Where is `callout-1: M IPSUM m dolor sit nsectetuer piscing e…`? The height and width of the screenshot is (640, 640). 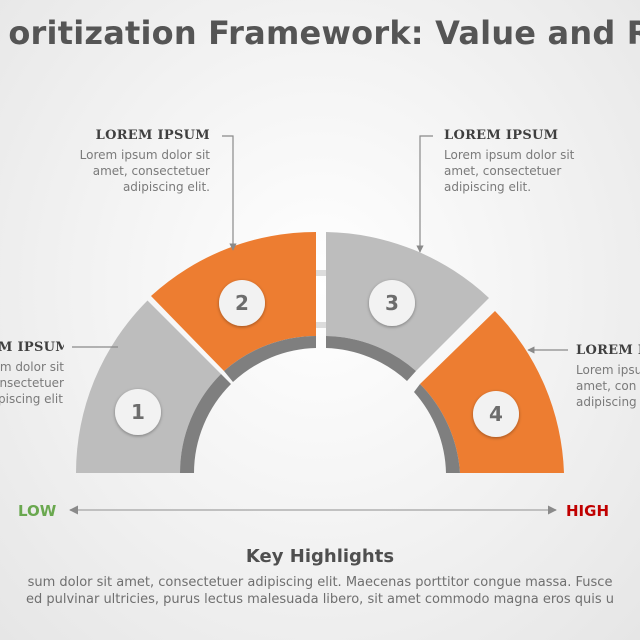 callout-1: M IPSUM m dolor sit nsectetuer piscing e… is located at coordinates (32, 373).